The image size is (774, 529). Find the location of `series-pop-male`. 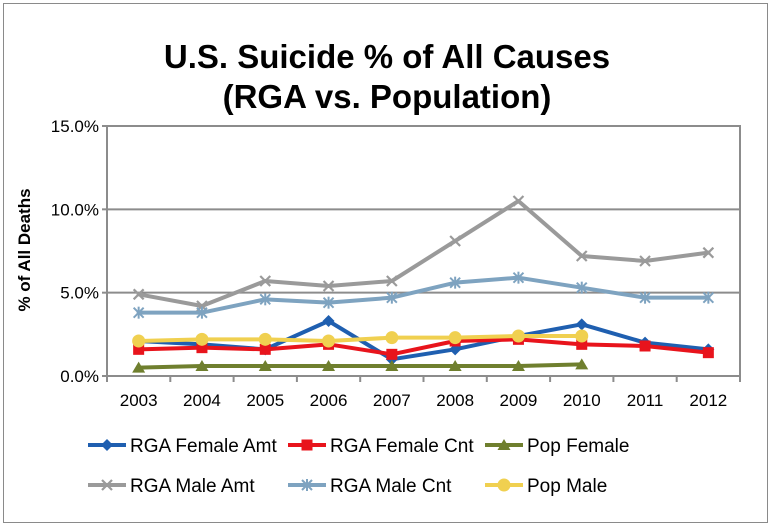

series-pop-male is located at coordinates (360, 338).